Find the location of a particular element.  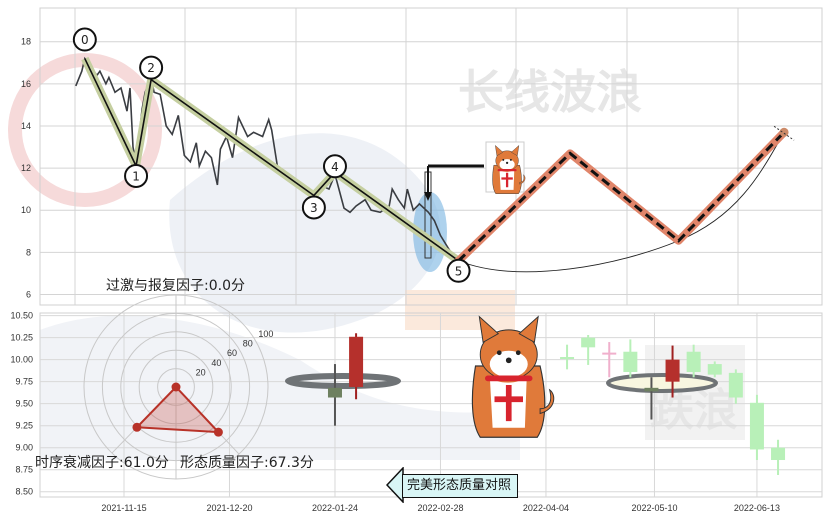

wave-marker-label: 3 is located at coordinates (314, 208).